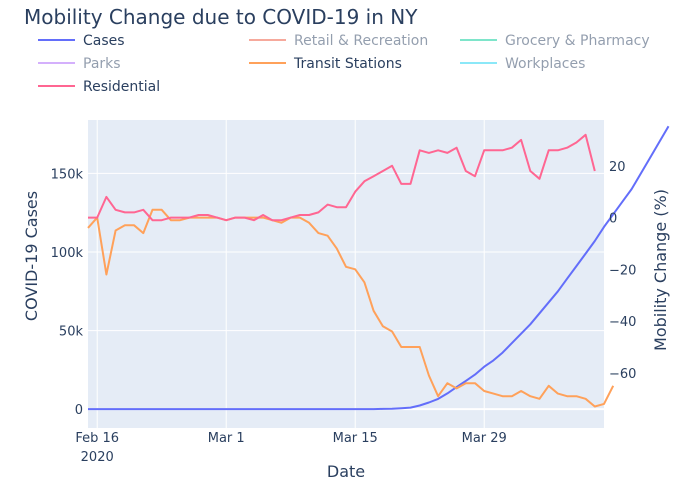 The width and height of the screenshot is (684, 488). Describe the element at coordinates (660, 270) in the screenshot. I see `y2-axis-title: Mobility Change (%)` at that location.